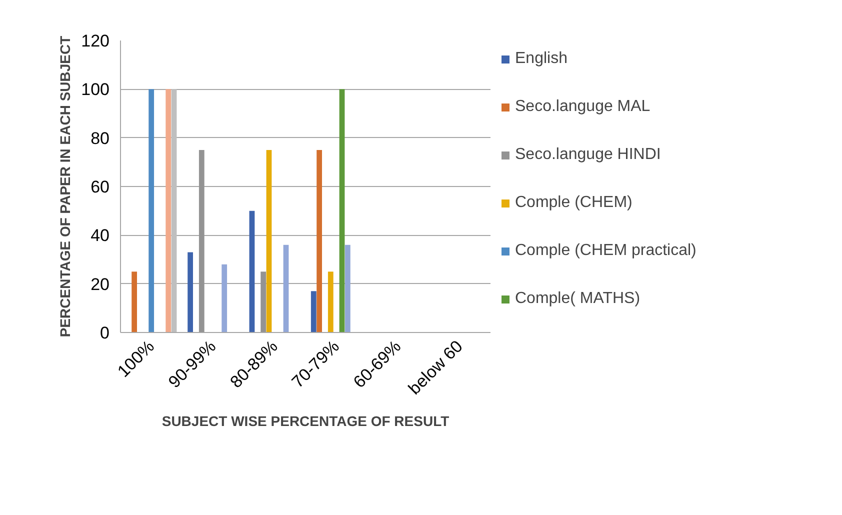  Describe the element at coordinates (541, 59) in the screenshot. I see `legend-label: English` at that location.